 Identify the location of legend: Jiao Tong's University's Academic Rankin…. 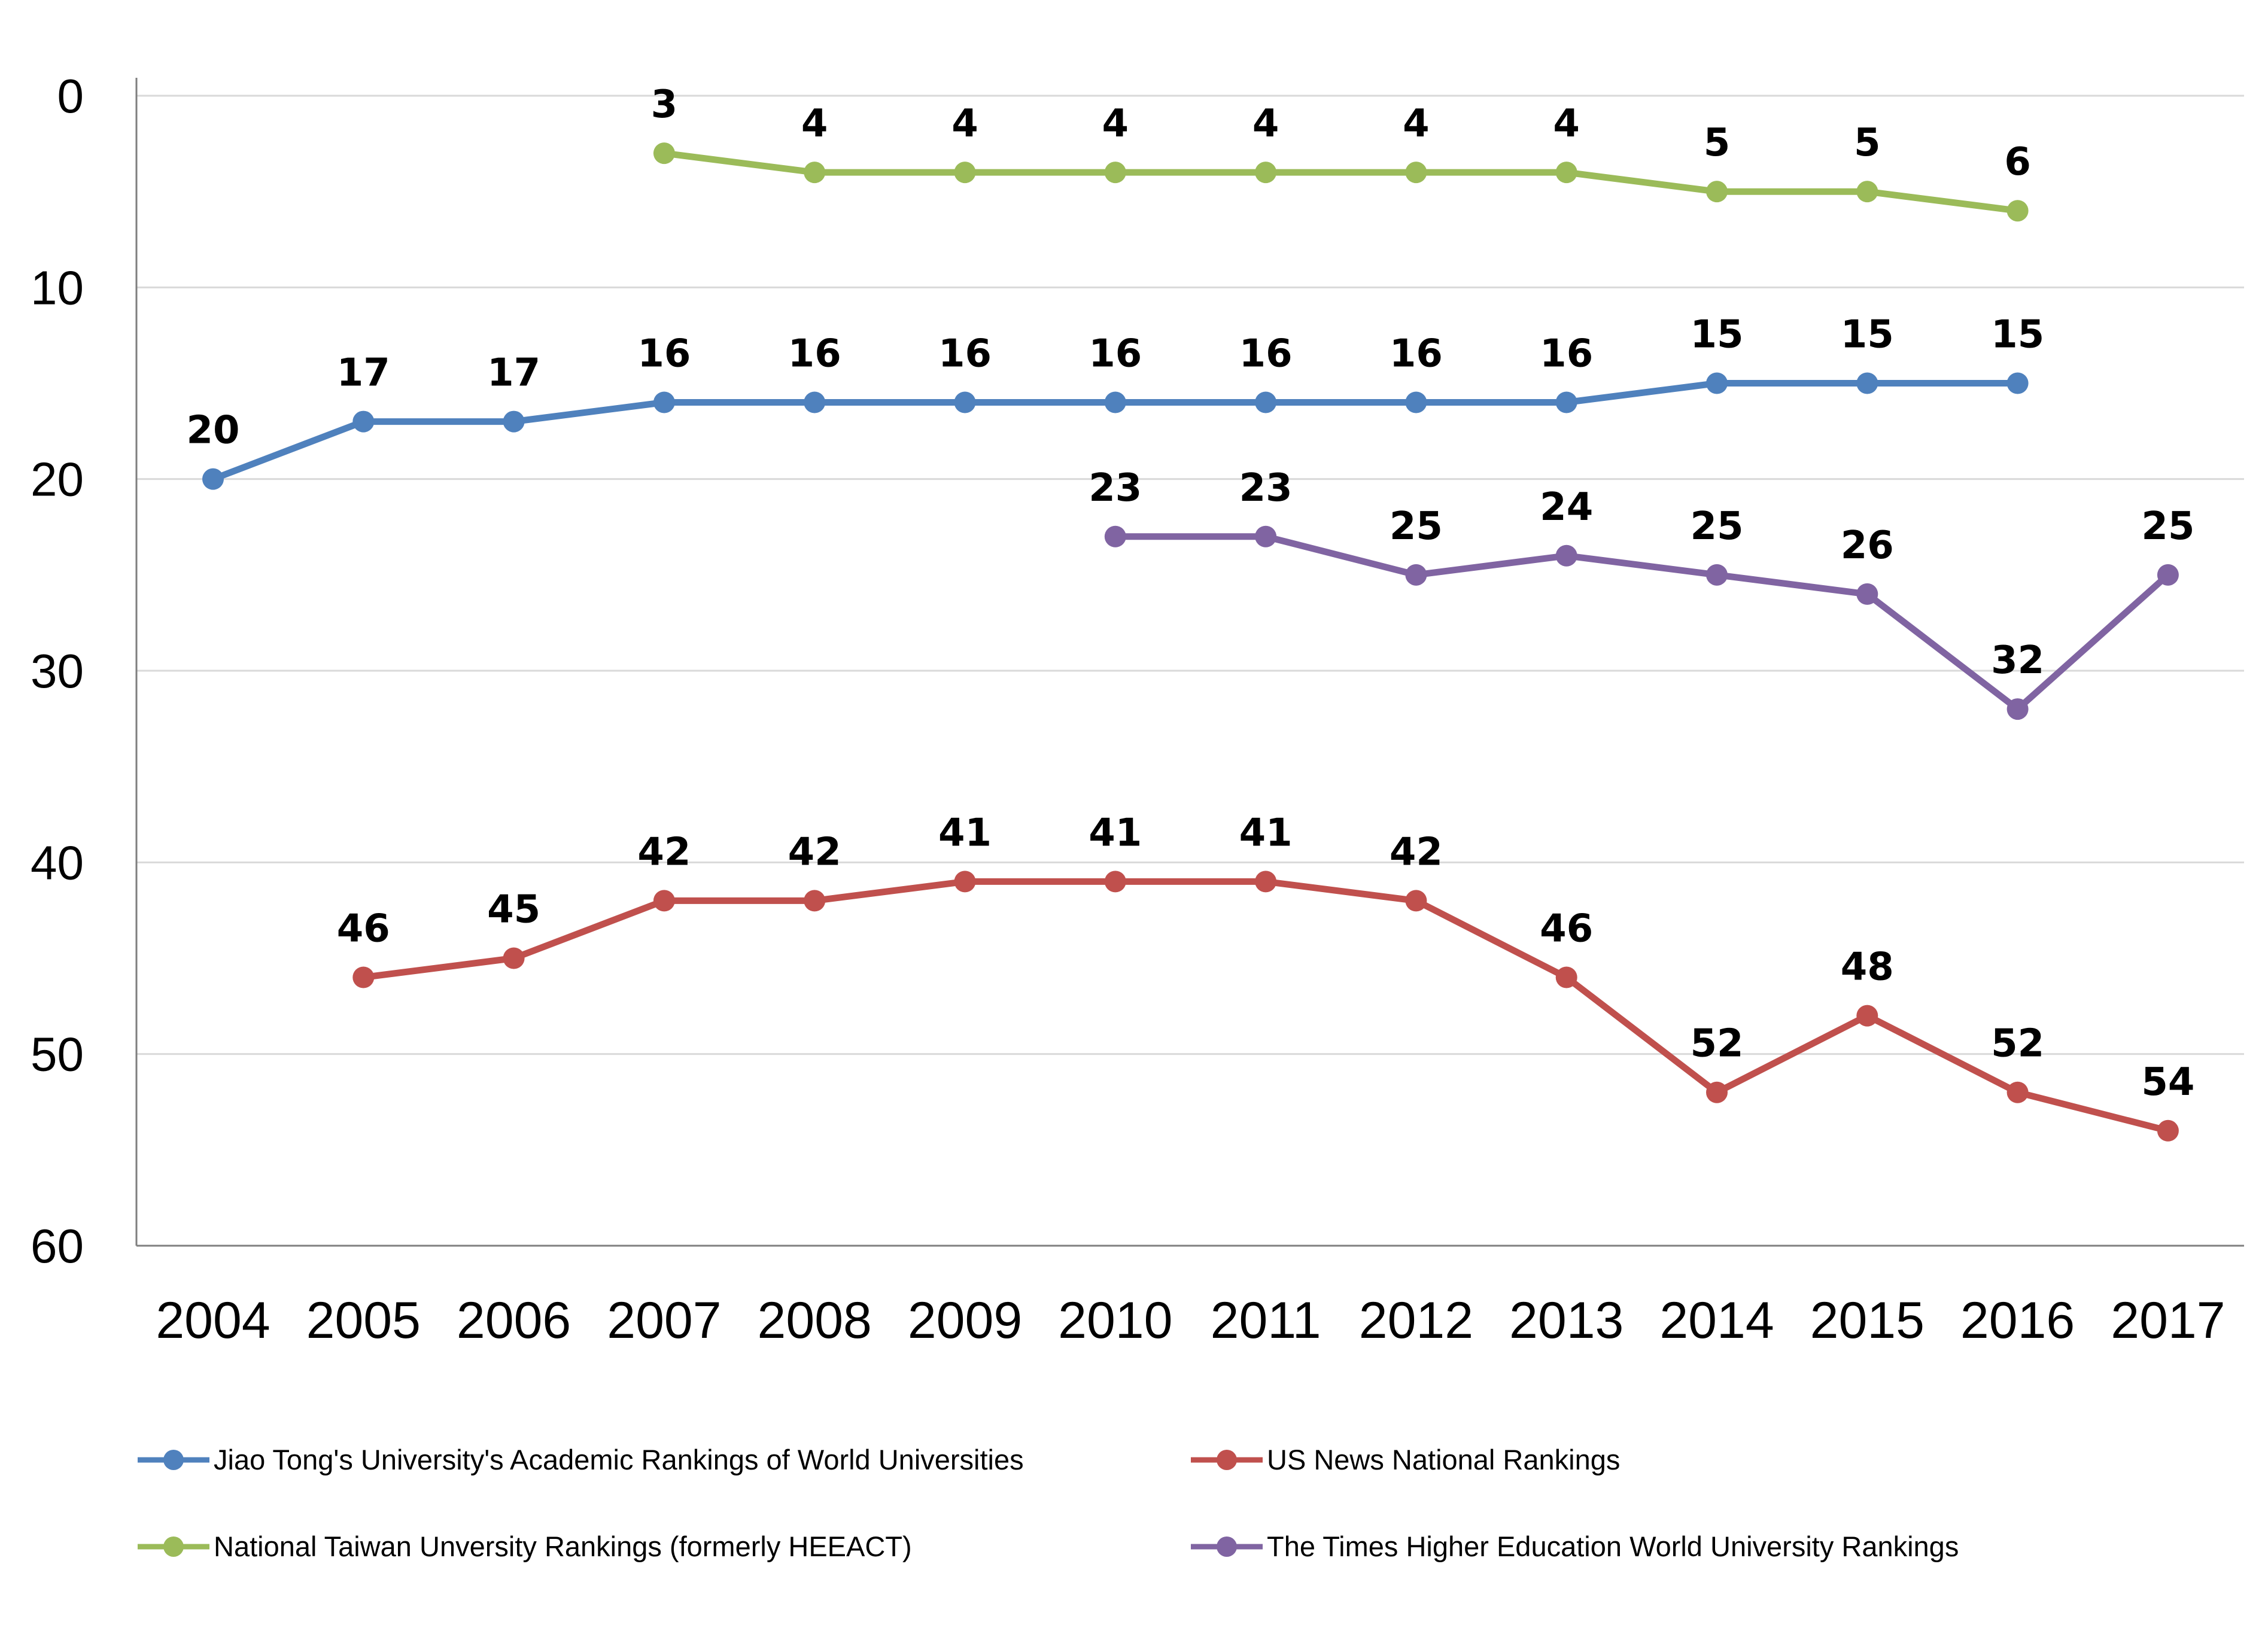
(1048, 1503).